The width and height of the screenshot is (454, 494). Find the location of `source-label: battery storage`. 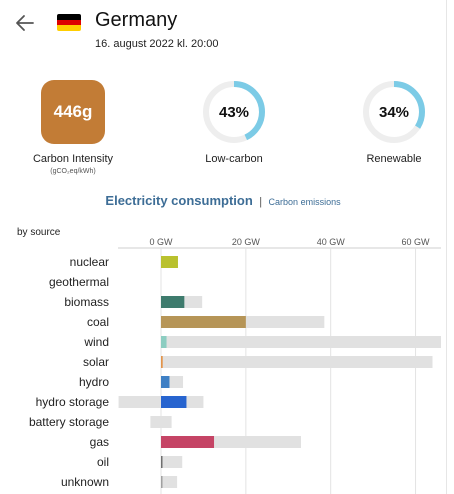

source-label: battery storage is located at coordinates (69, 422).